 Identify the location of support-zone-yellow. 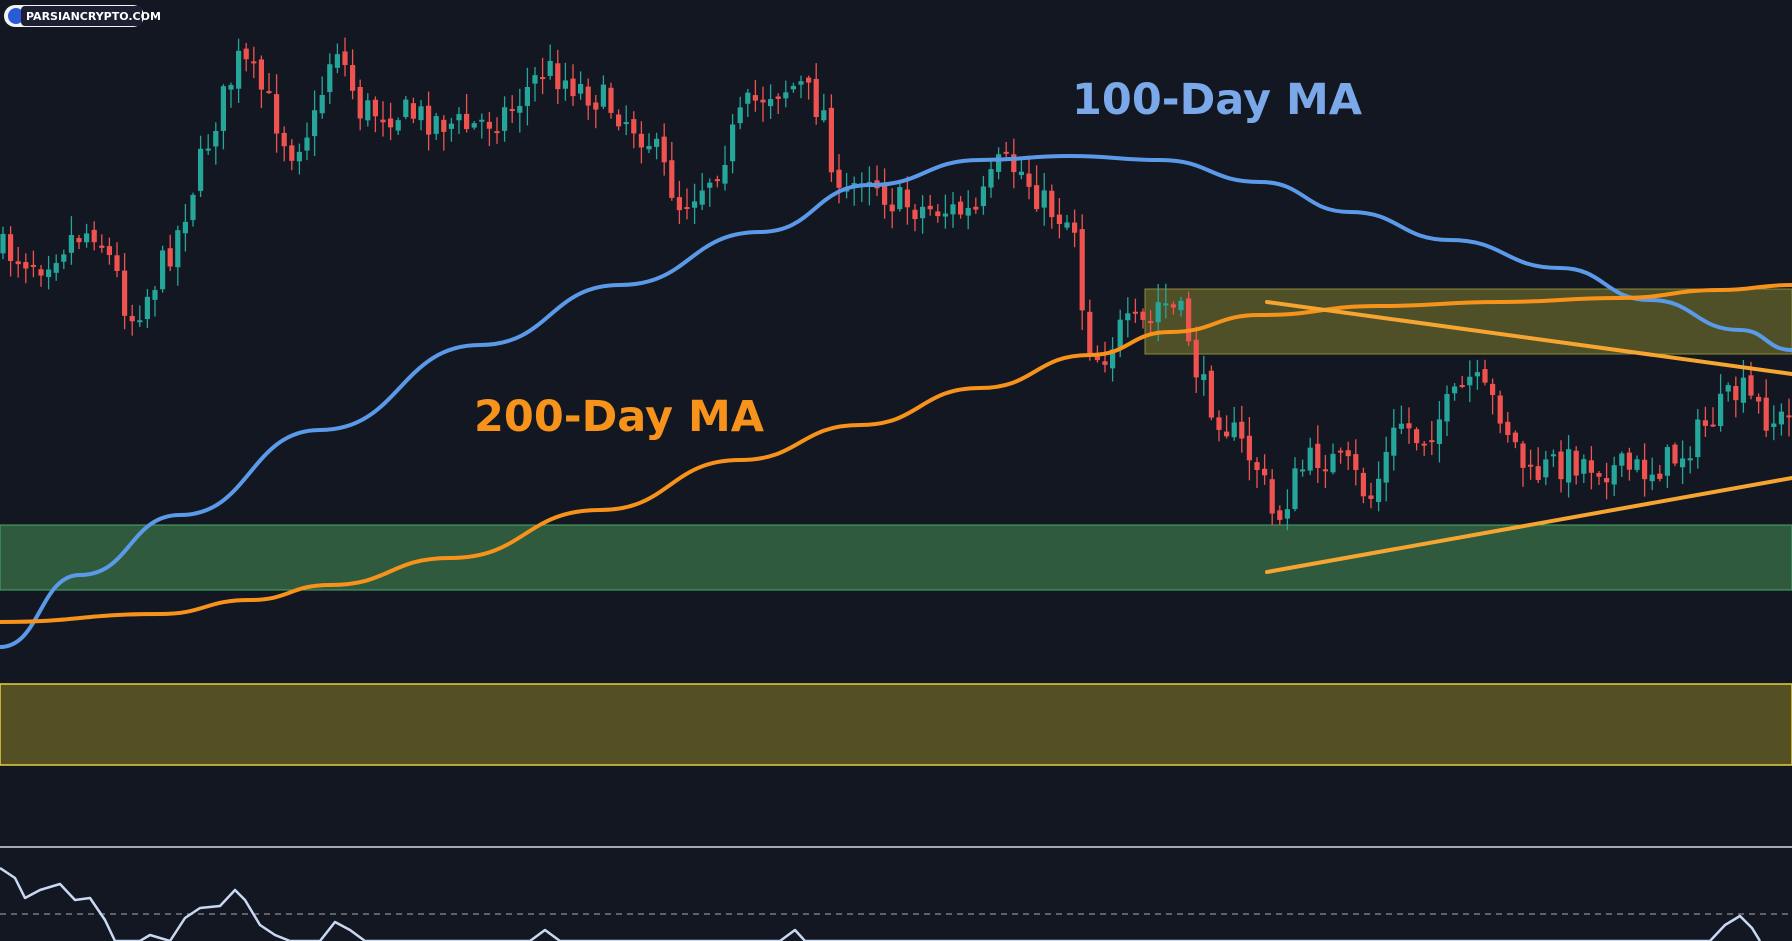
(896, 724).